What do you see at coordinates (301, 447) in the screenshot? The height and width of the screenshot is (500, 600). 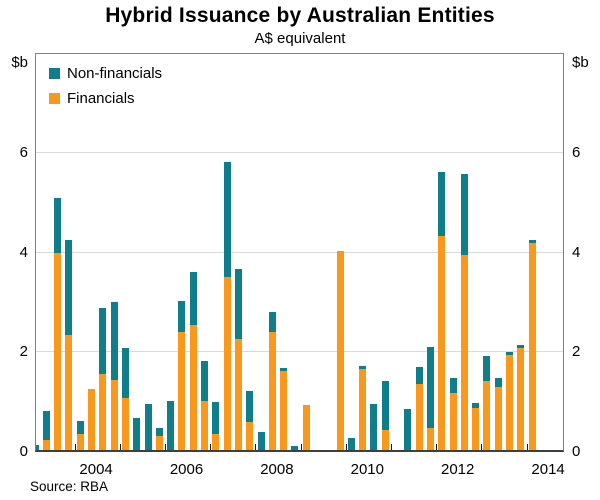 I see `x-tick-2009` at bounding box center [301, 447].